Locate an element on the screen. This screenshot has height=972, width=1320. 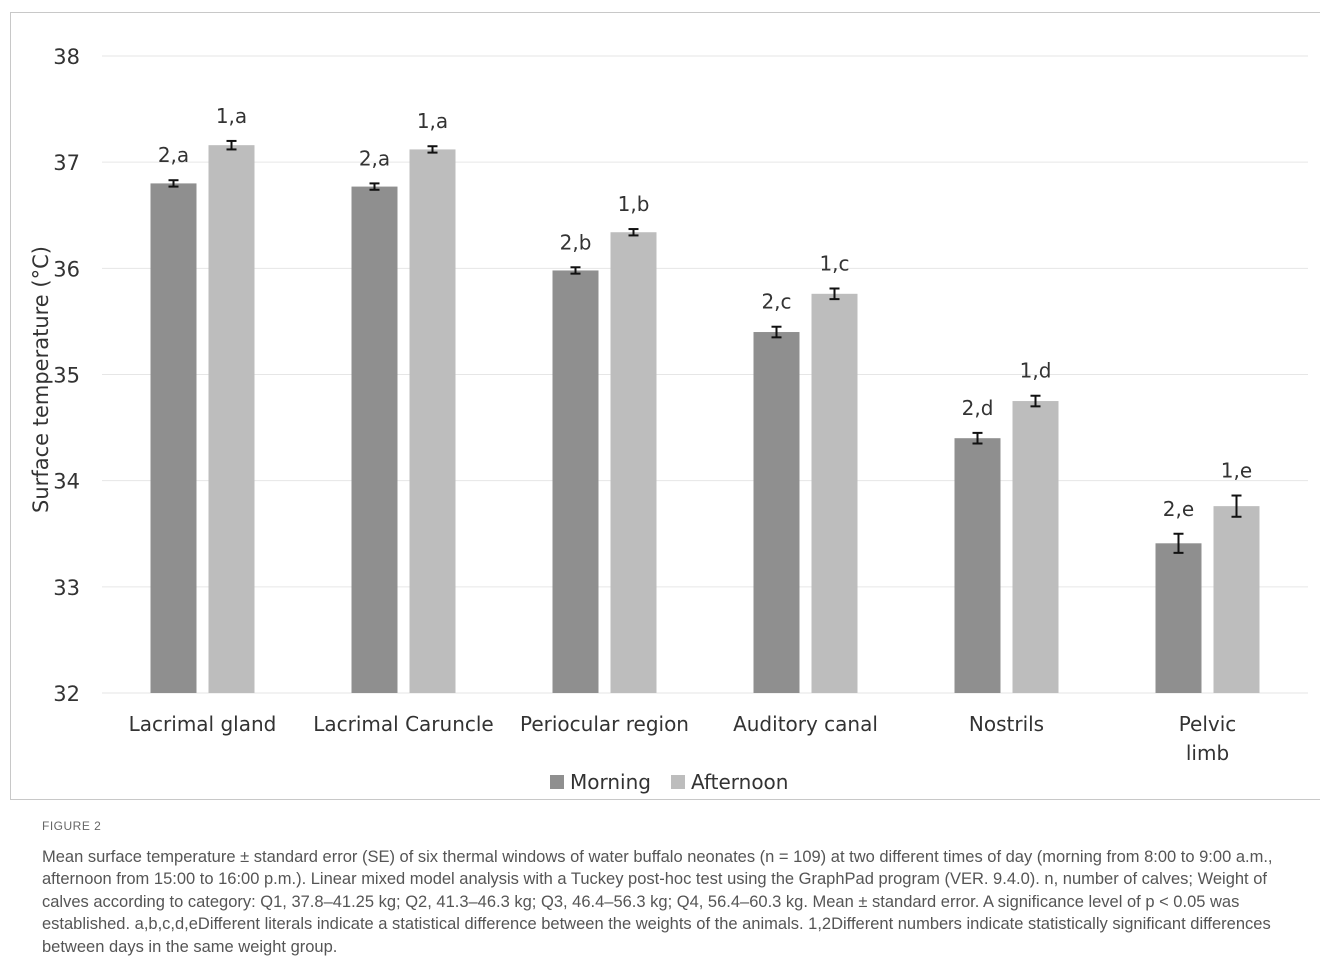
legend-label-afternoon: Afternoon is located at coordinates (739, 782).